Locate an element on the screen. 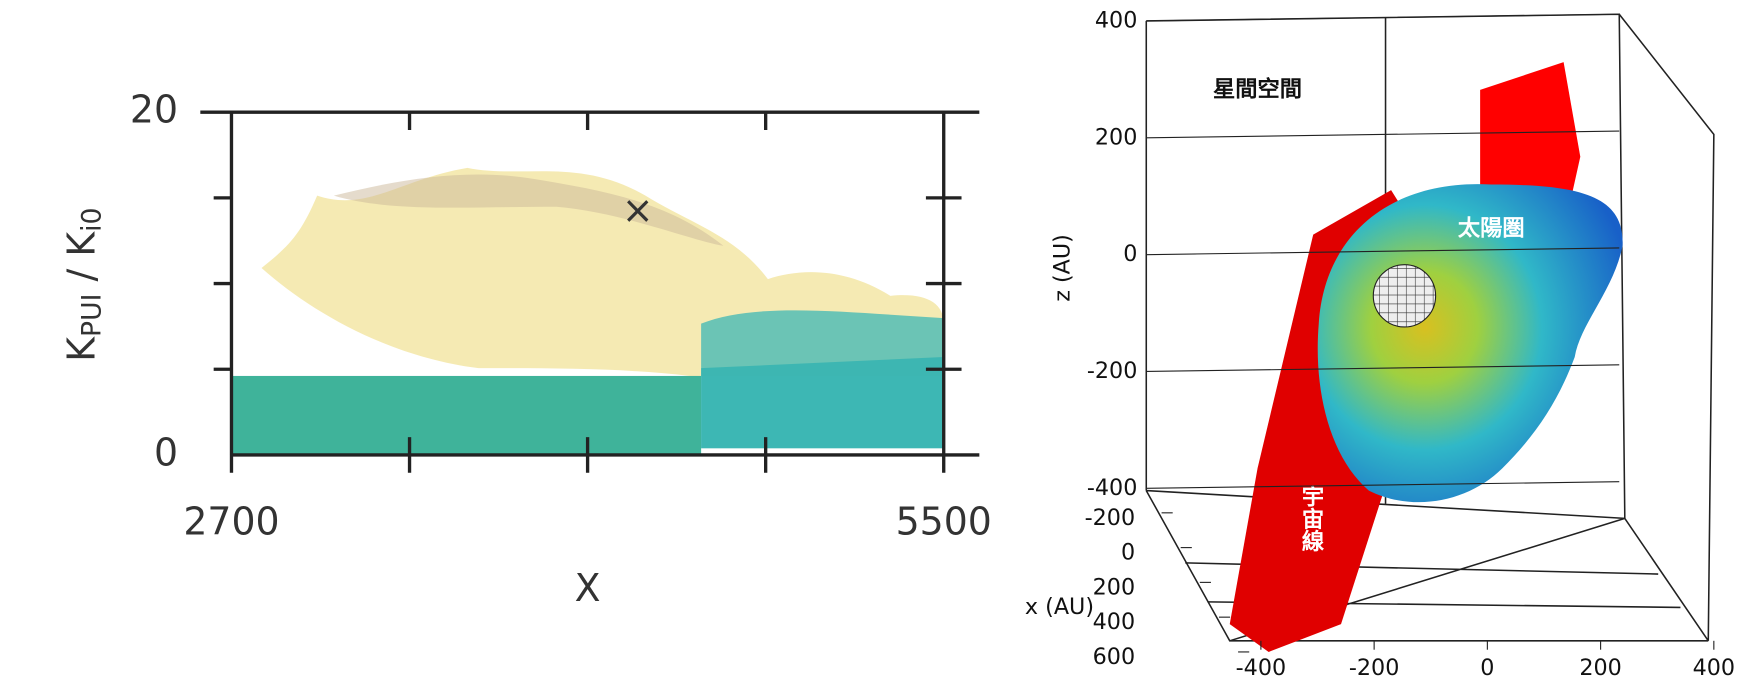 This screenshot has width=1745, height=684. y-tick-label: 200 is located at coordinates (1600, 668).